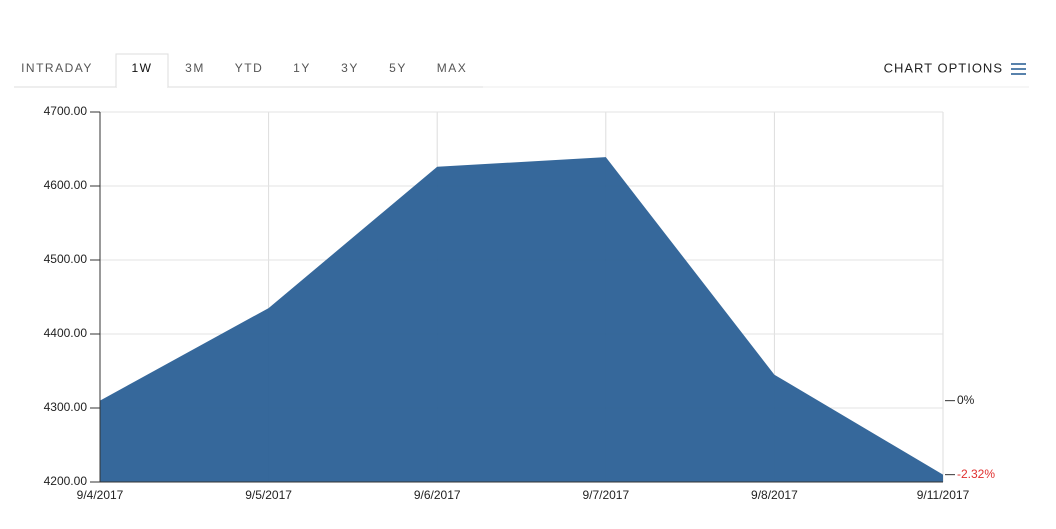  Describe the element at coordinates (66, 111) in the screenshot. I see `y-tick-label: 4700.00` at that location.